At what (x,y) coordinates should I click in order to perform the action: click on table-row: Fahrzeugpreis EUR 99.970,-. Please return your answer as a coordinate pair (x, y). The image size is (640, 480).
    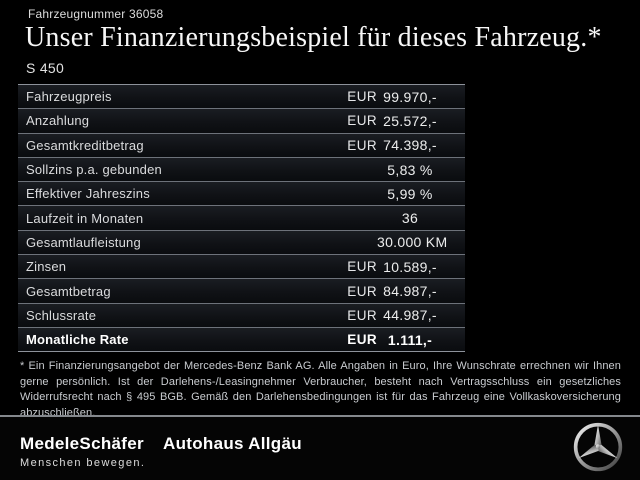
    Looking at the image, I should click on (241, 97).